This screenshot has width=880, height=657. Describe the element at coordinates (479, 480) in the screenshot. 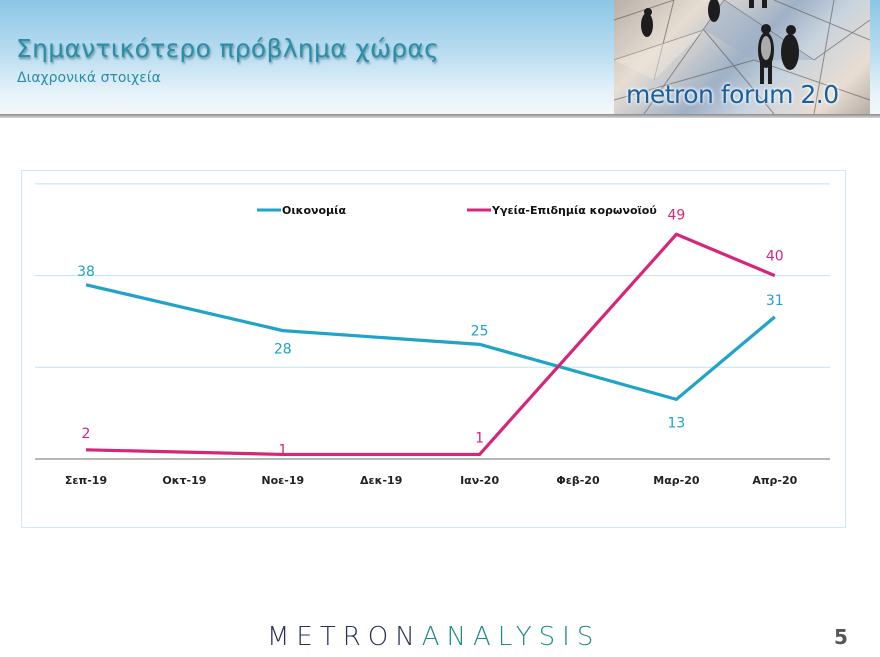

I see `x-tick-label: Ιαν-20` at that location.